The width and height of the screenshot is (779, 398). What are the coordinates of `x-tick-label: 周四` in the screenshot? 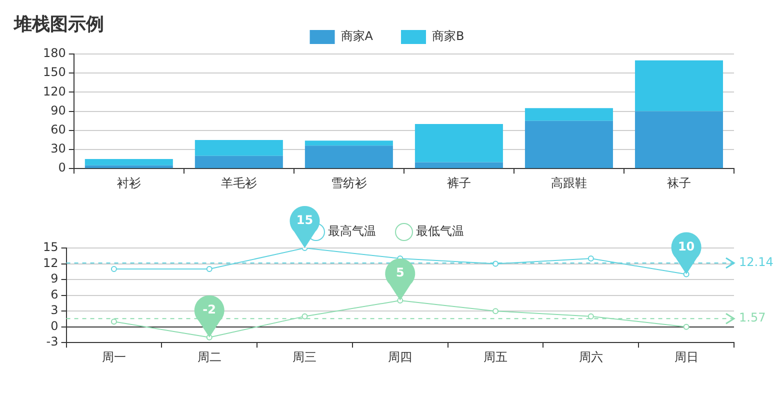 It's located at (400, 357).